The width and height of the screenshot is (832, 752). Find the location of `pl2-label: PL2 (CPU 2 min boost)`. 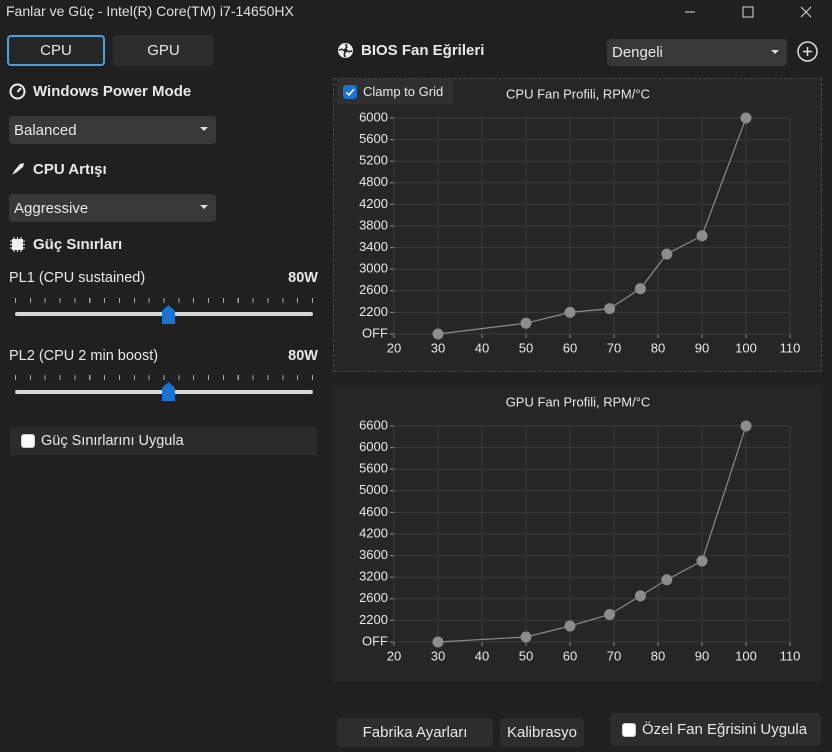

pl2-label: PL2 (CPU 2 min boost) is located at coordinates (84, 356).